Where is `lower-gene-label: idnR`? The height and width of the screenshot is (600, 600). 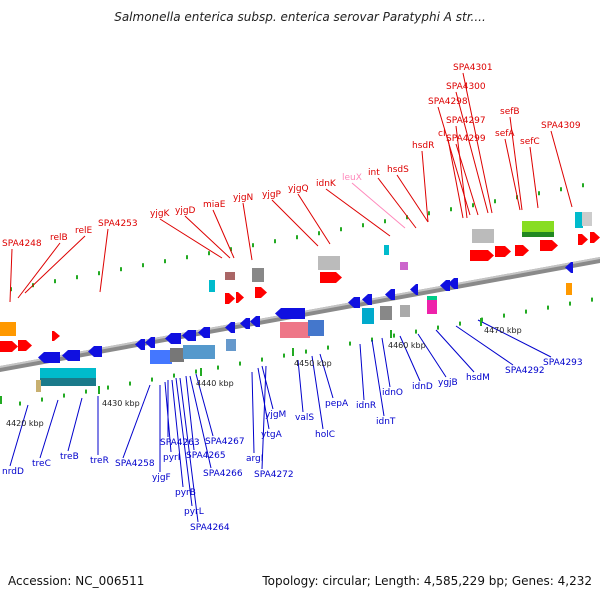 lower-gene-label: idnR is located at coordinates (366, 406).